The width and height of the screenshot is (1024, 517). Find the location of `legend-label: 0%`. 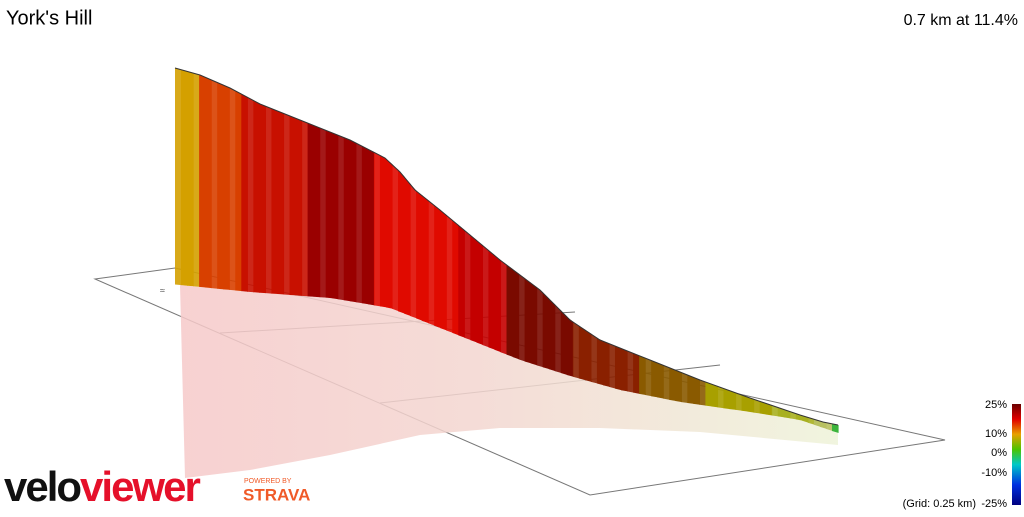

legend-label: 0% is located at coordinates (999, 453).